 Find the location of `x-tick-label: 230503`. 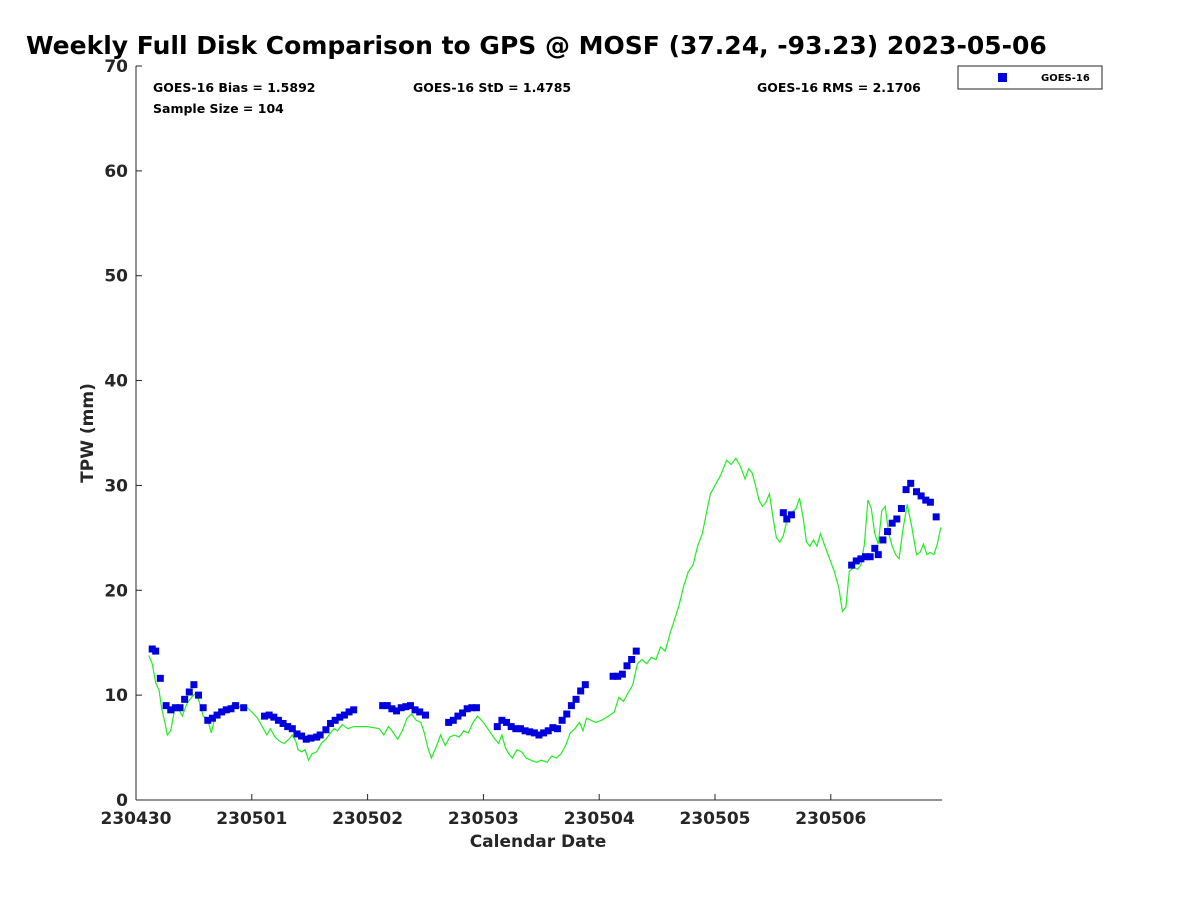

x-tick-label: 230503 is located at coordinates (483, 819).